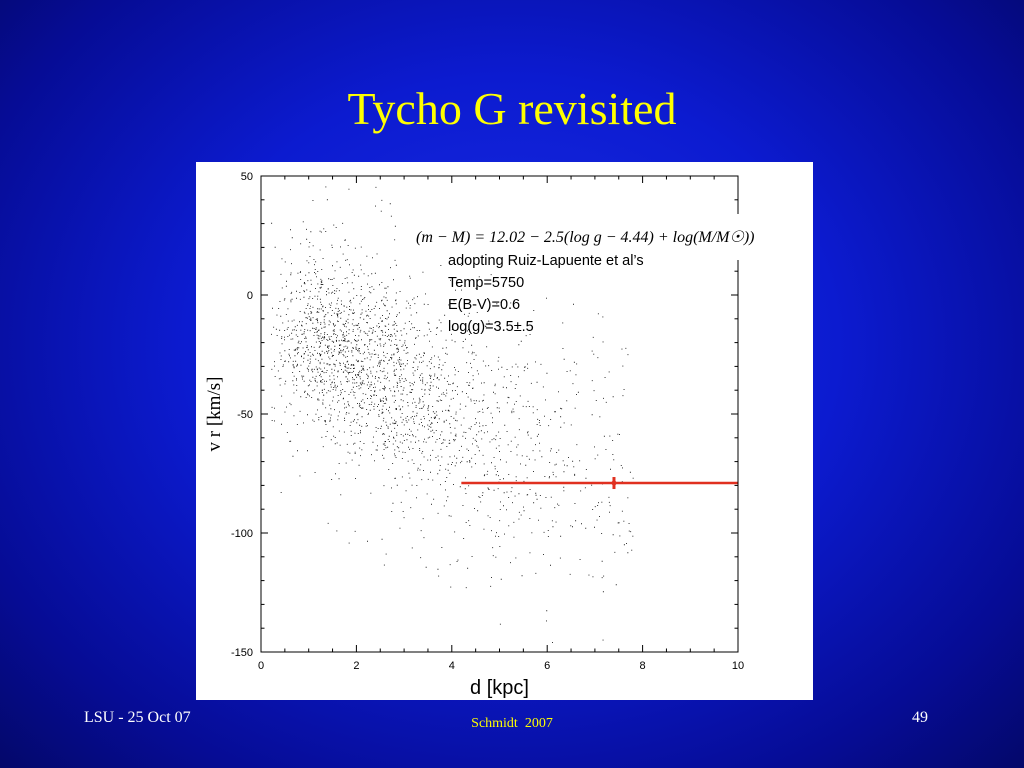 The height and width of the screenshot is (768, 1024). Describe the element at coordinates (512, 108) in the screenshot. I see `slide-title: Tycho G revisited` at that location.